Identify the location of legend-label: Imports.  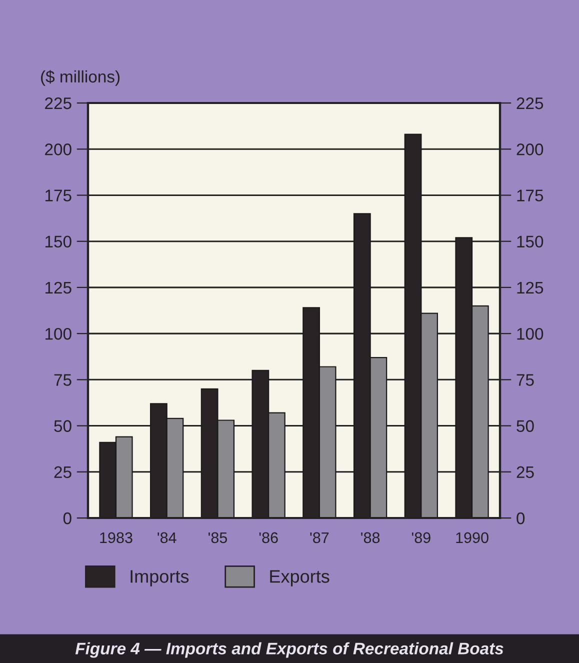
(159, 578).